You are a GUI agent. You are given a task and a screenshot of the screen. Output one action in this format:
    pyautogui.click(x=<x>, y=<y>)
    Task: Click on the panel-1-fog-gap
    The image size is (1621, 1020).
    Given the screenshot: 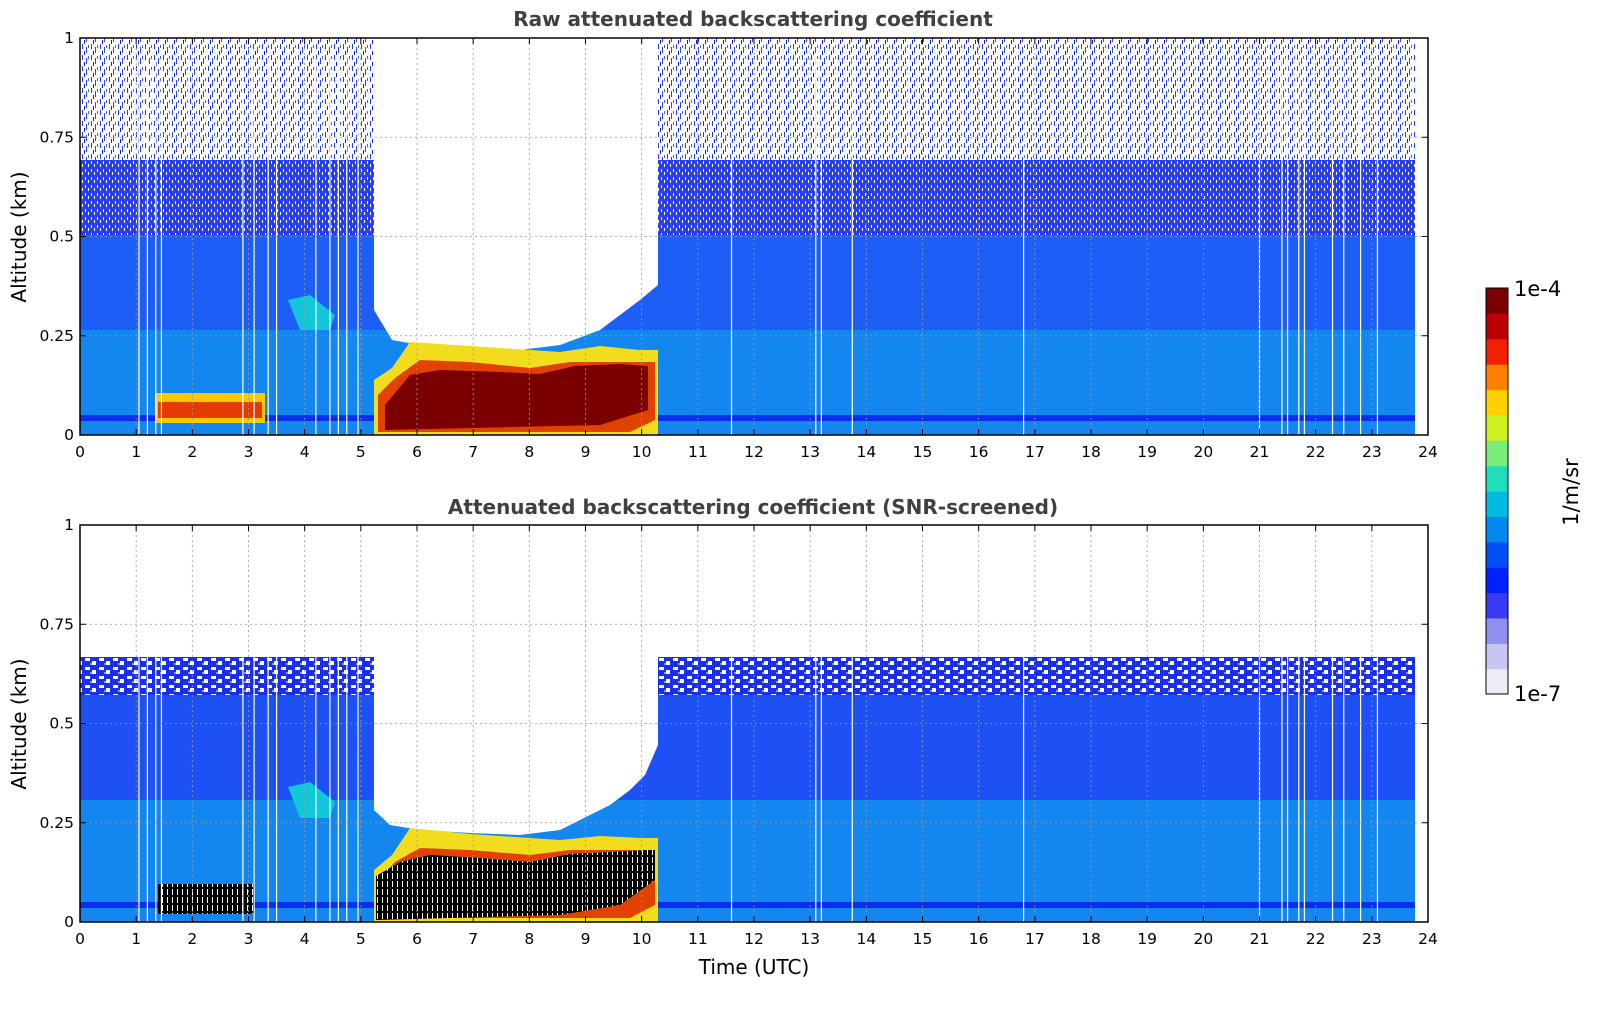 What is the action you would take?
    pyautogui.click(x=516, y=194)
    